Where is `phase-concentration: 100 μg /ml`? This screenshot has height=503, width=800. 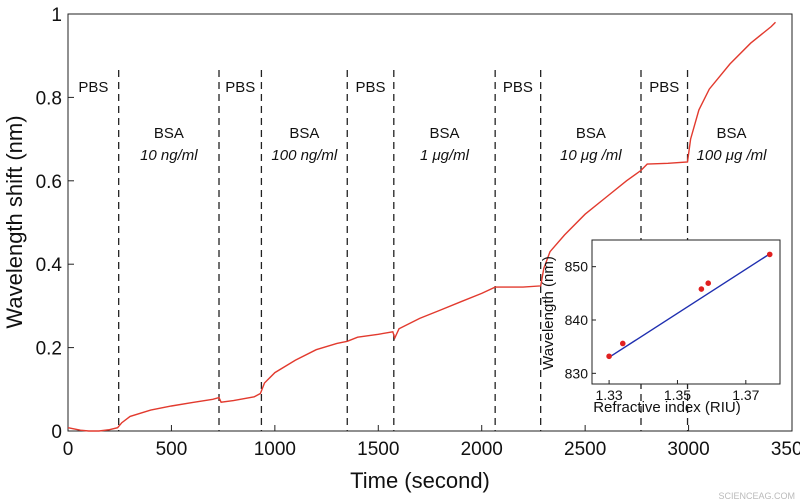 phase-concentration: 100 μg /ml is located at coordinates (732, 155).